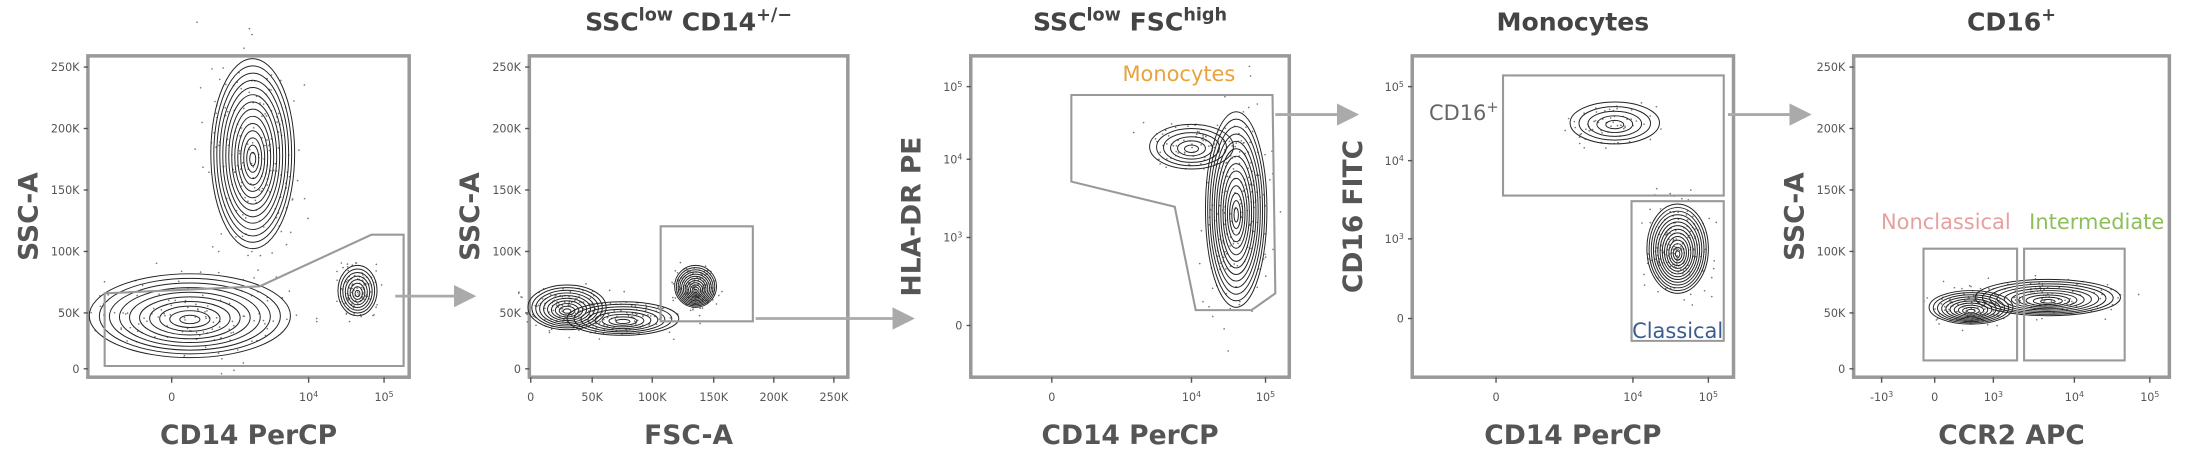 The width and height of the screenshot is (2193, 461). I want to click on y-tick-label: 250K, so click(1831, 67).